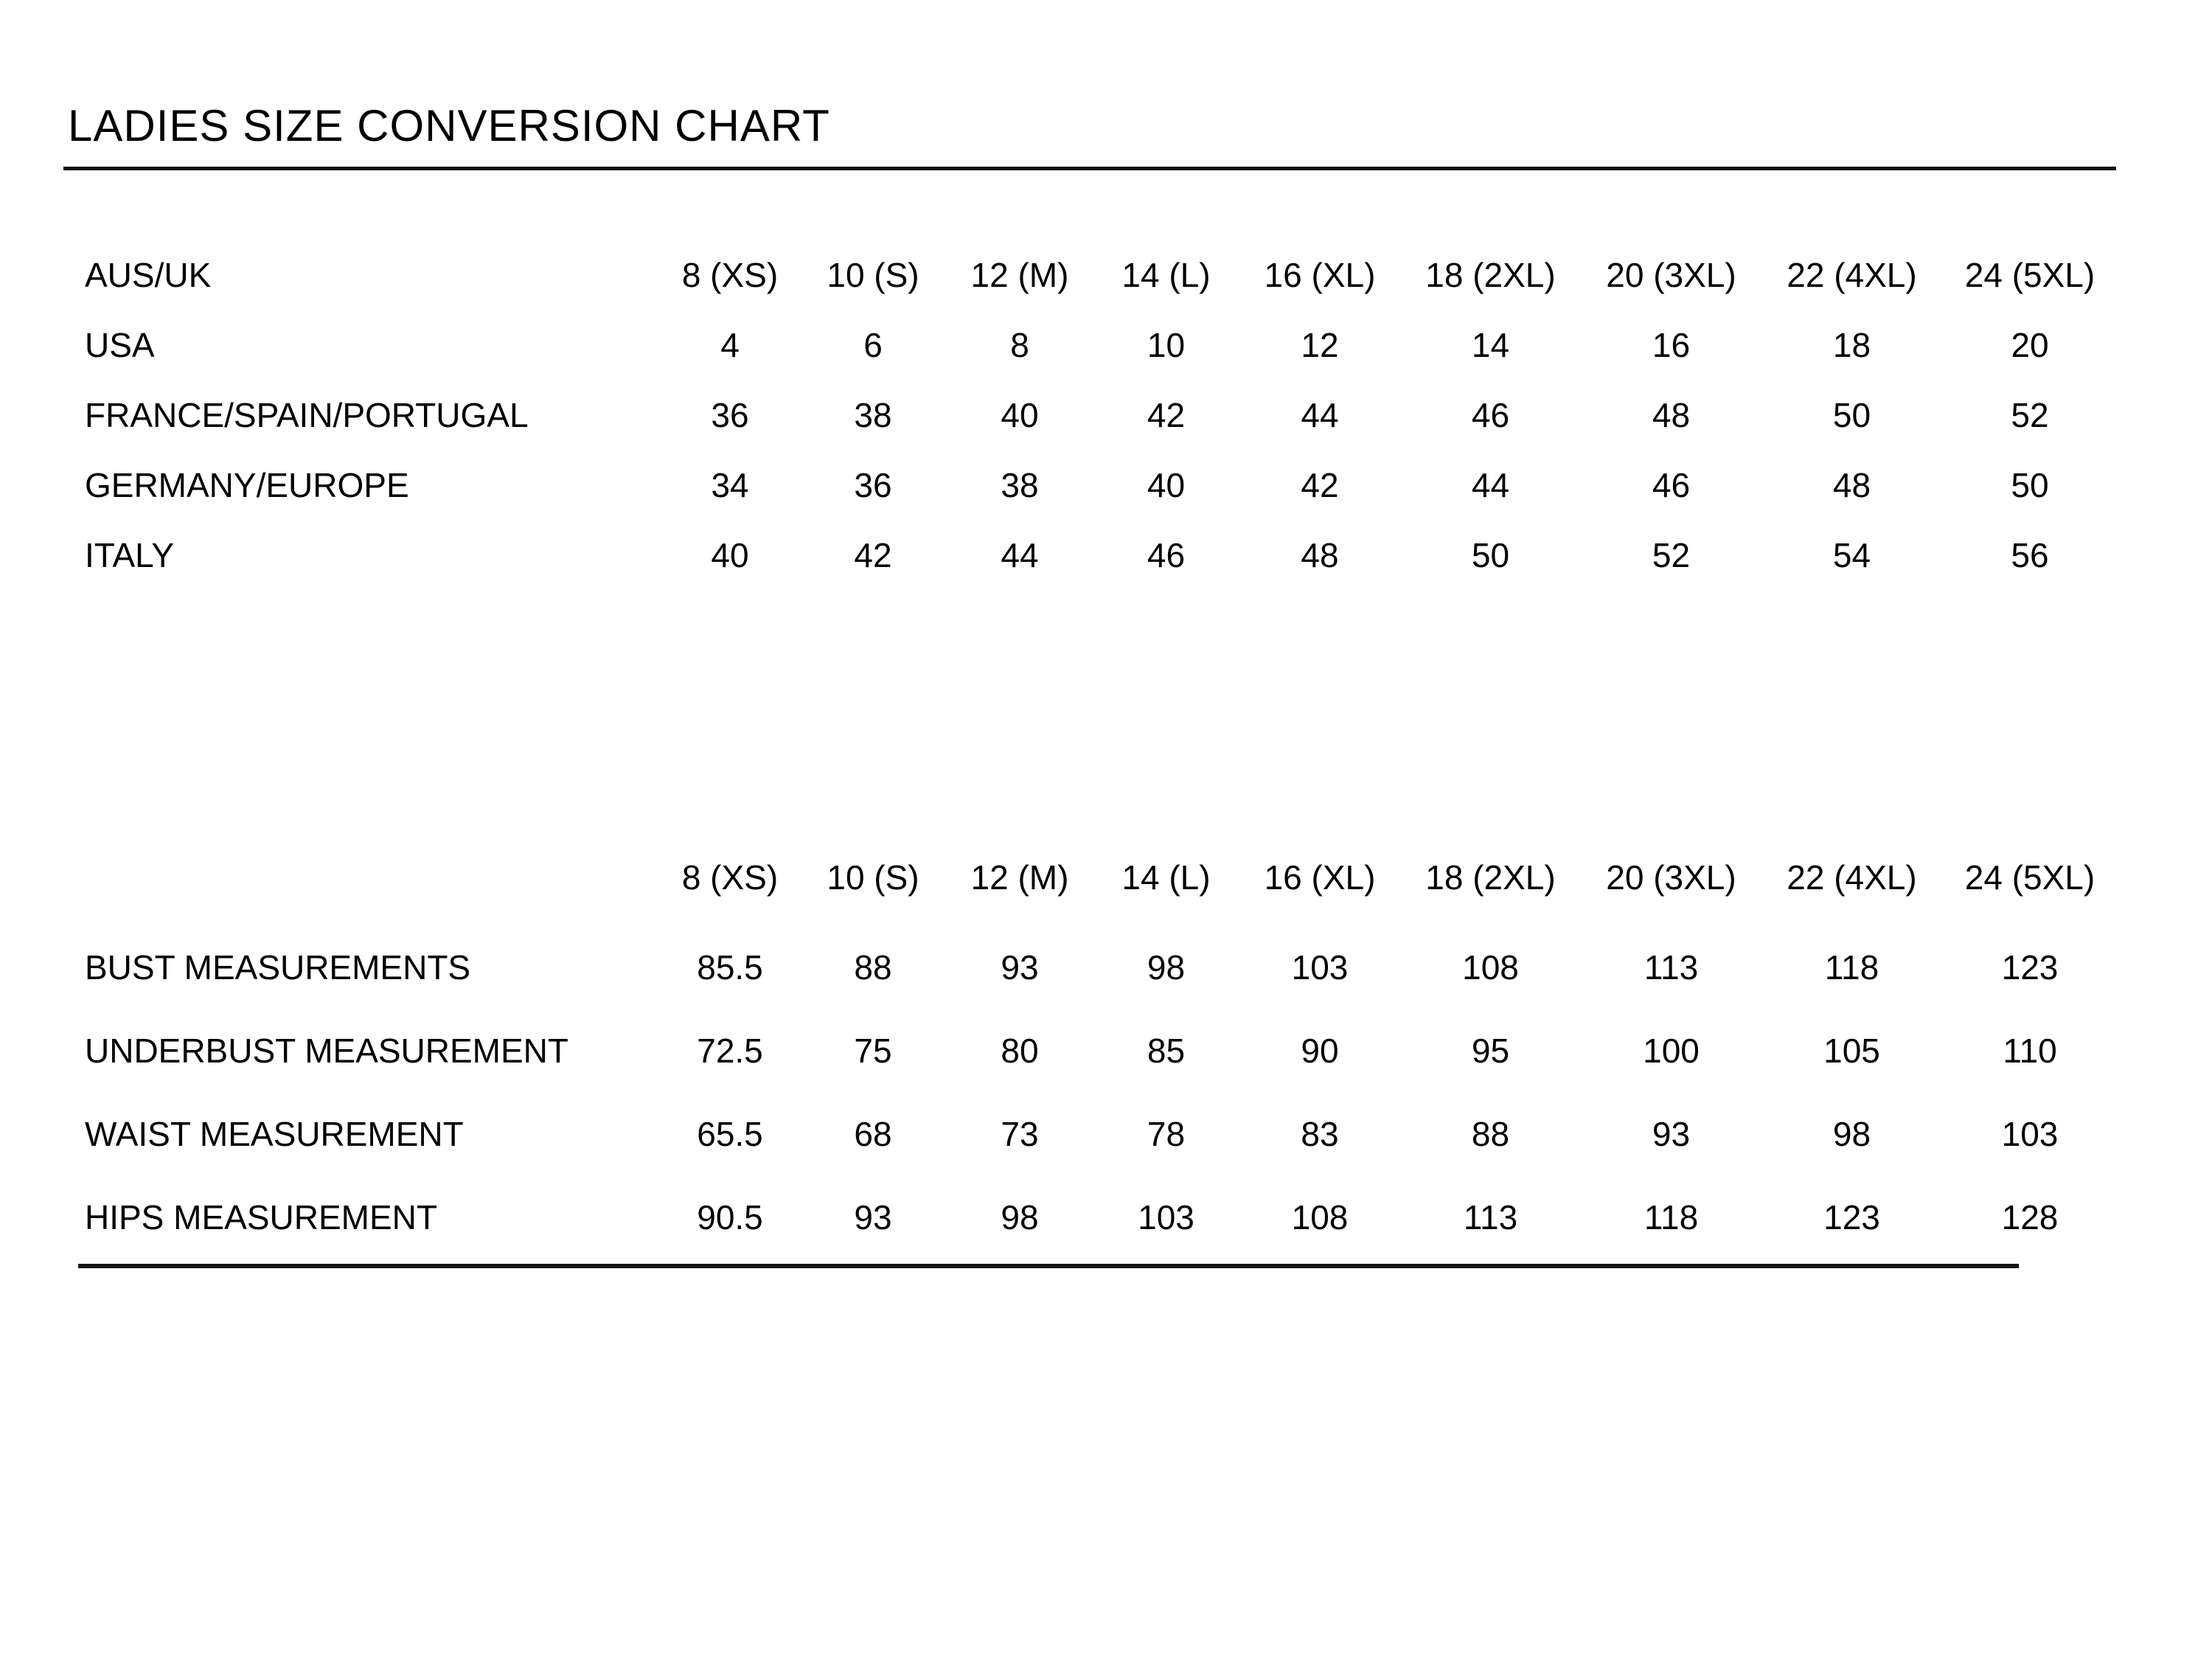 The image size is (2212, 1659). Describe the element at coordinates (1320, 344) in the screenshot. I see `table-cell: 12` at that location.